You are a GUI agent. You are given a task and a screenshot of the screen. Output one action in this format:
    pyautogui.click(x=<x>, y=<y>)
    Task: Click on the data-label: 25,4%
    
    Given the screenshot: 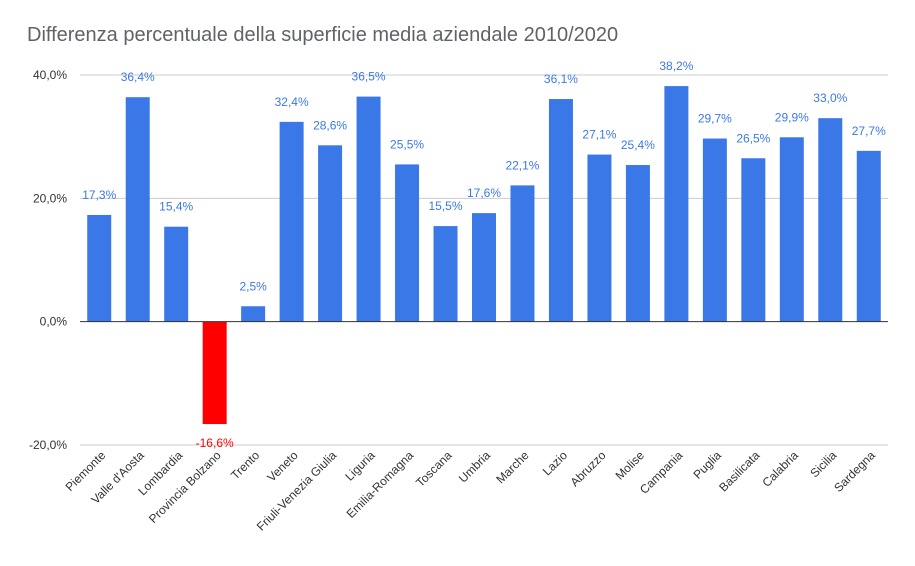 What is the action you would take?
    pyautogui.click(x=638, y=145)
    